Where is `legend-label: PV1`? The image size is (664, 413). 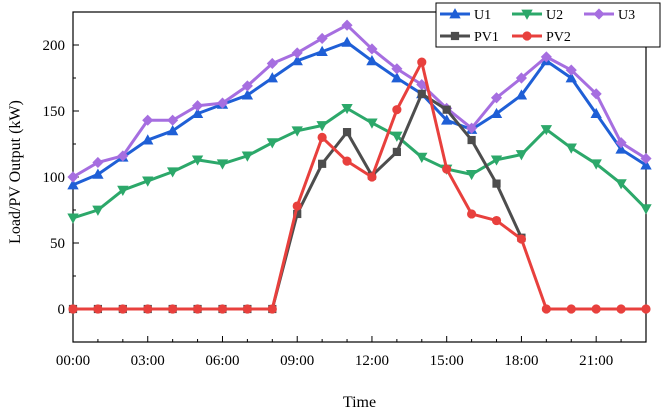 legend-label: PV1 is located at coordinates (486, 37).